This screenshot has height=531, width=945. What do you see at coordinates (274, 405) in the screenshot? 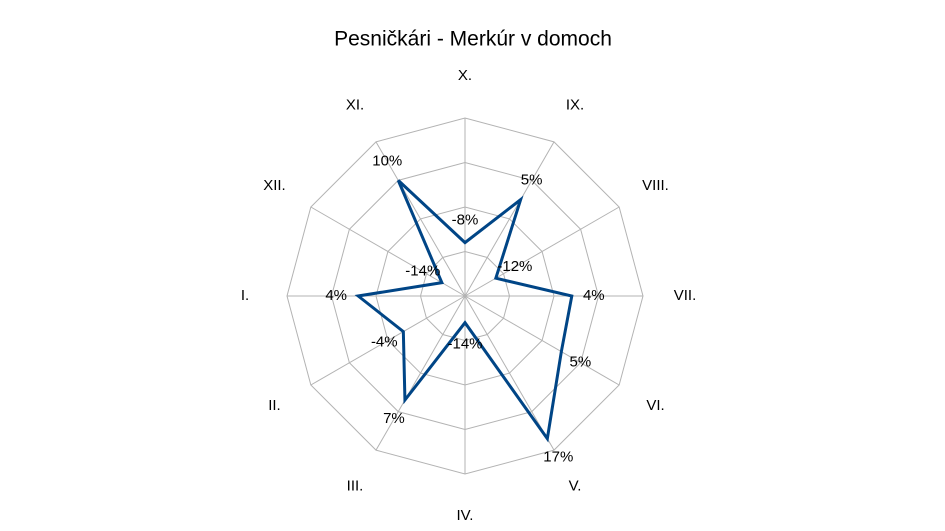
I see `category-label: II.` at bounding box center [274, 405].